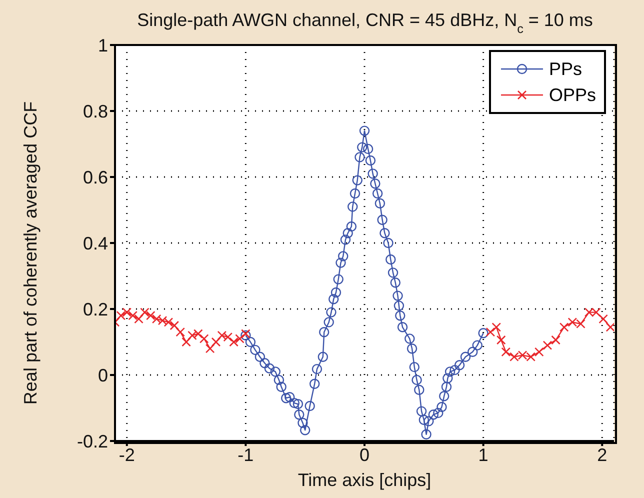 The width and height of the screenshot is (644, 498). What do you see at coordinates (365, 23) in the screenshot?
I see `chart-title: Single-path AWGN channel, CNR = 45 dBHz, N$_{c}$ = 10 ms` at bounding box center [365, 23].